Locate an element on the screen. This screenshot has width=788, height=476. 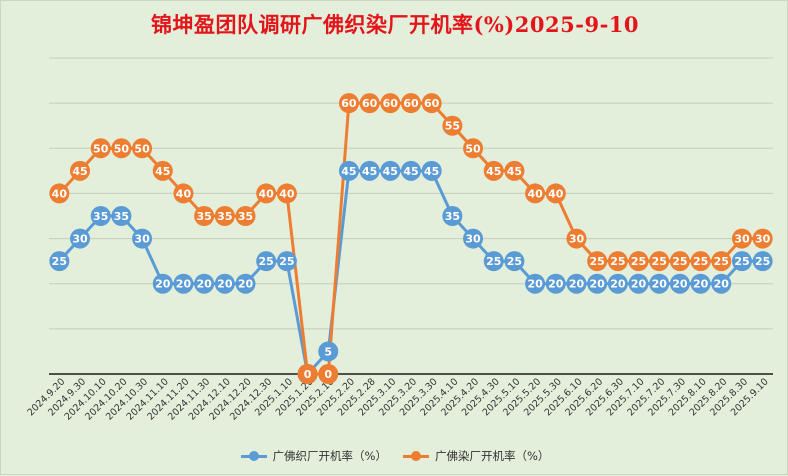
data-label: 45 is located at coordinates (390, 171).